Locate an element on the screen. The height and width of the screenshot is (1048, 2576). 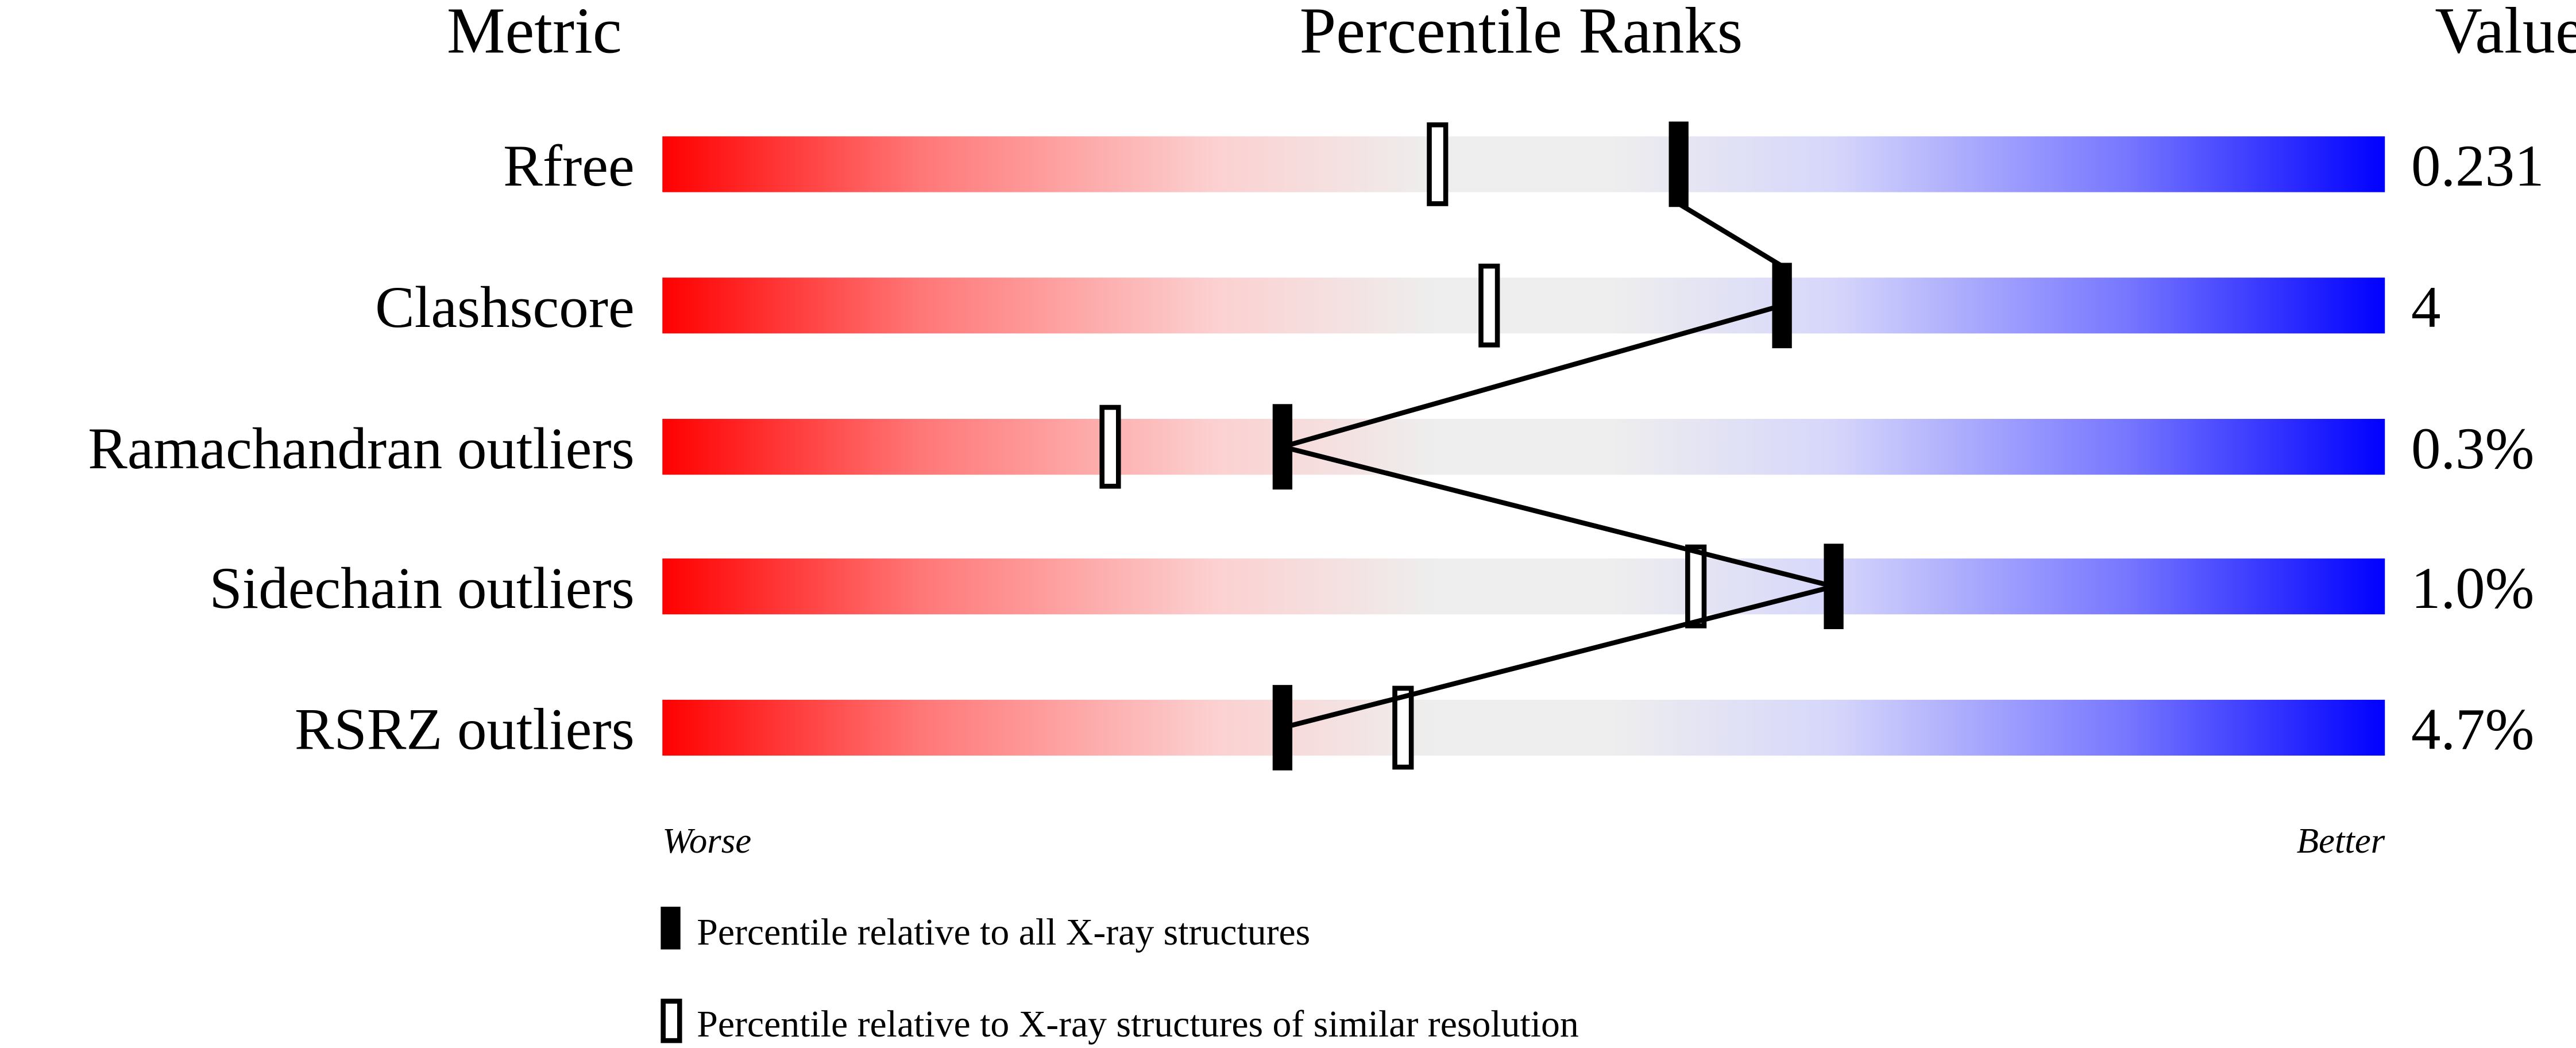
metric-label: Rfree is located at coordinates (569, 166).